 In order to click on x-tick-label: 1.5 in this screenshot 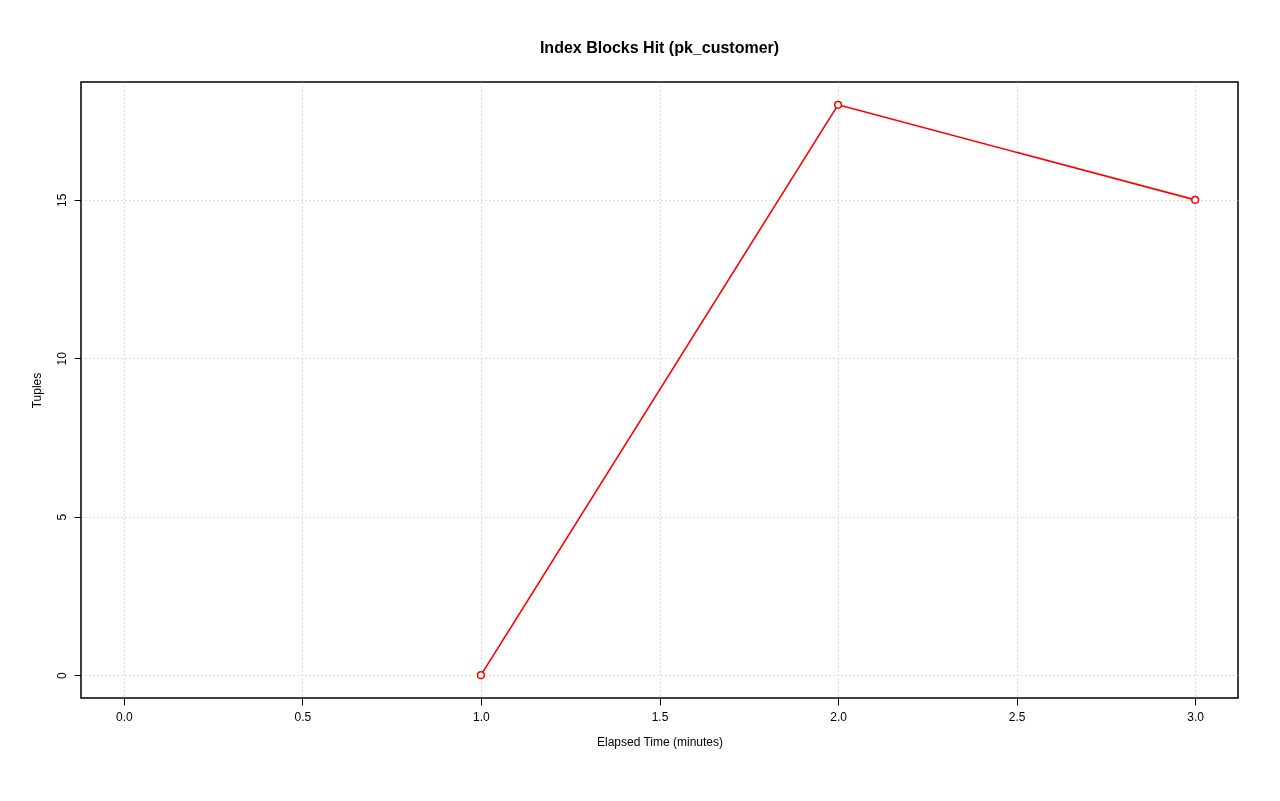, I will do `click(660, 716)`.